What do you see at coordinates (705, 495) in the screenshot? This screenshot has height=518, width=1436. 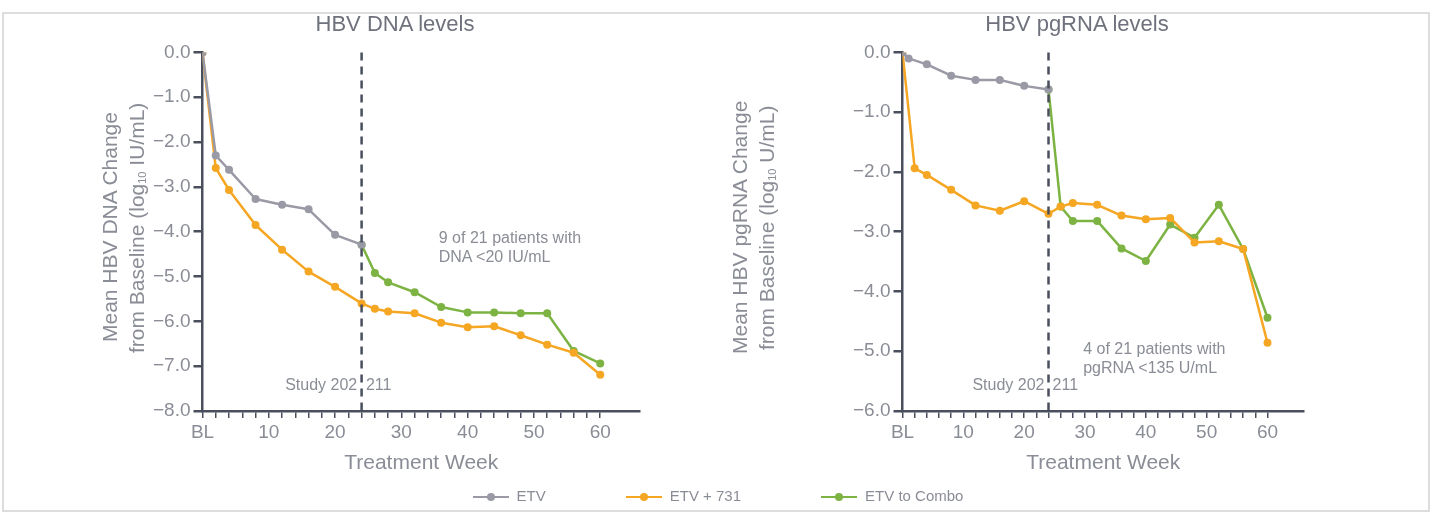 I see `legend-label: ETV + 731` at bounding box center [705, 495].